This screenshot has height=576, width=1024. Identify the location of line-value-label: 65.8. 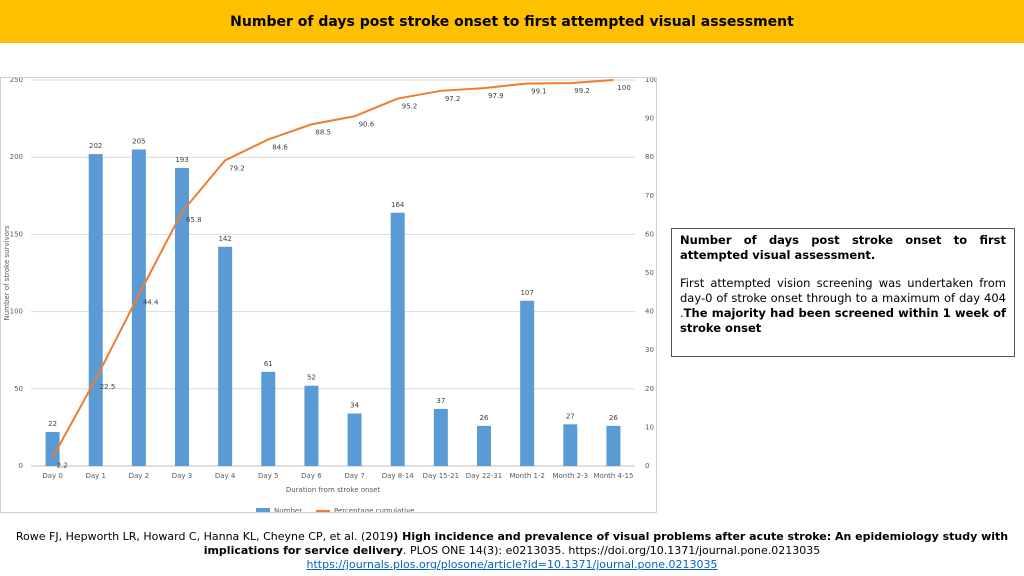
(194, 220).